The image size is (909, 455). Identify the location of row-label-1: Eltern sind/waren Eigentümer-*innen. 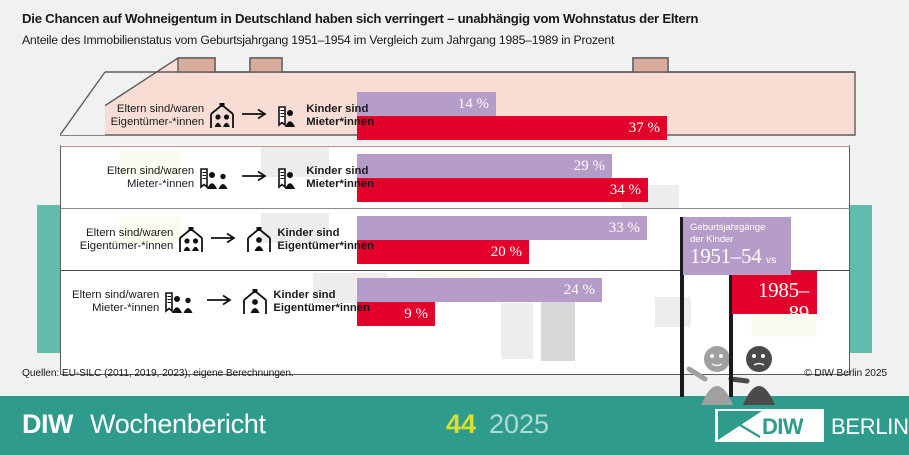
(226, 116).